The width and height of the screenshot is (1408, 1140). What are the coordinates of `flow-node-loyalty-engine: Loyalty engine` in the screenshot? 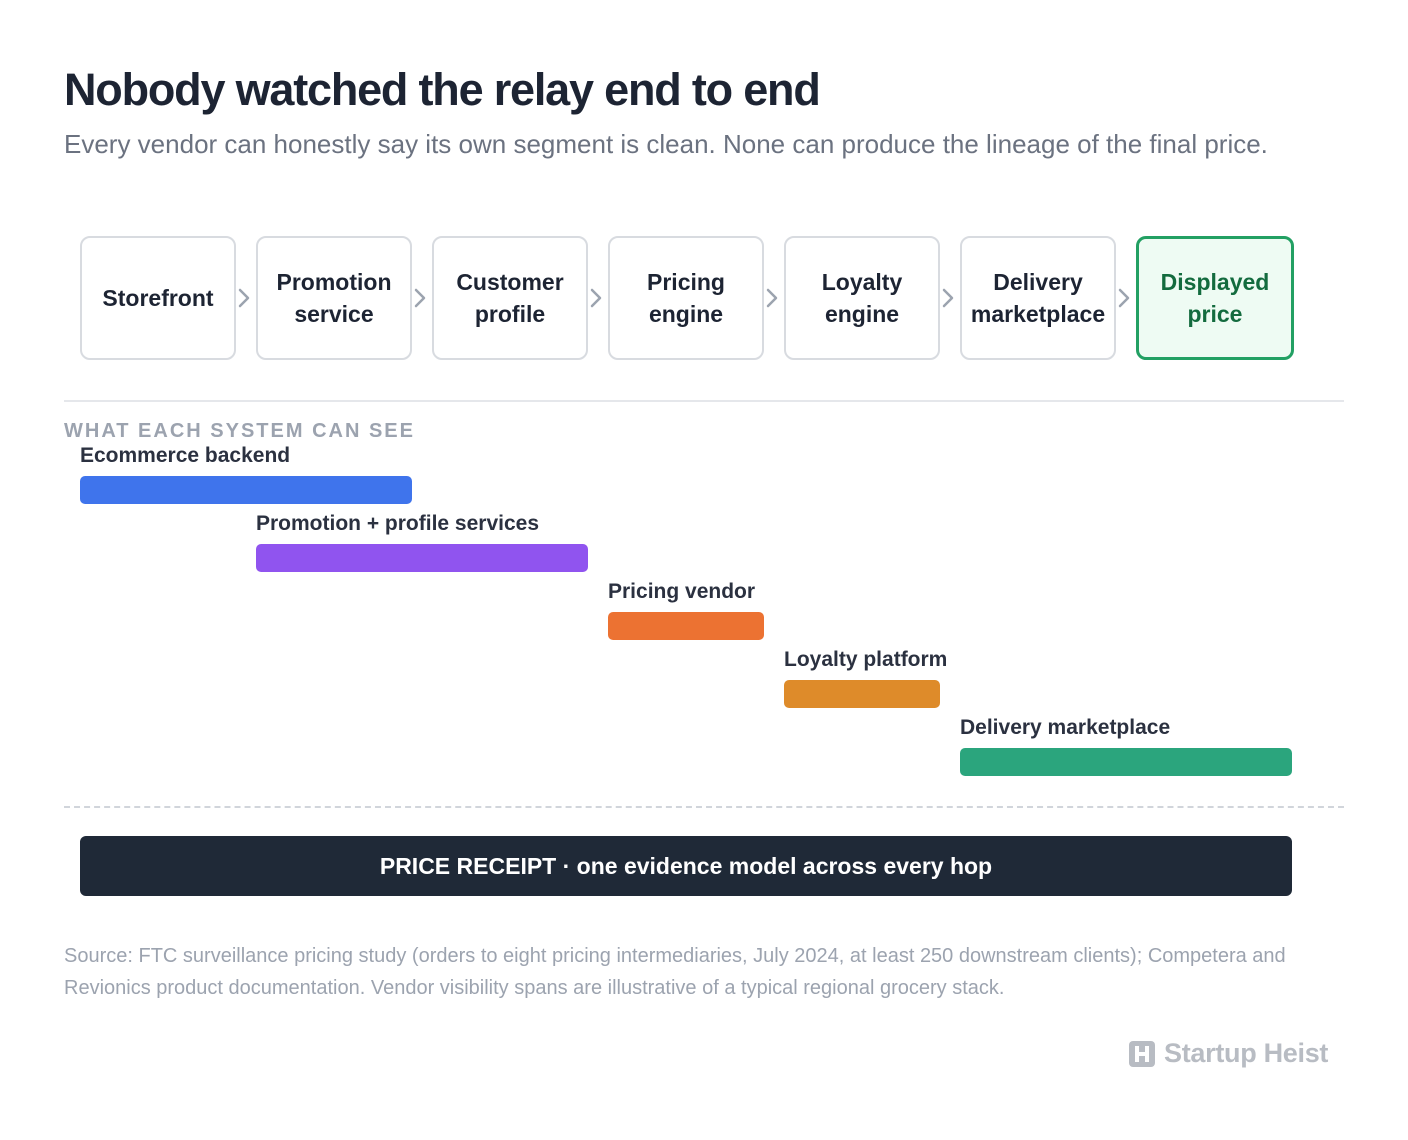 It's located at (862, 298).